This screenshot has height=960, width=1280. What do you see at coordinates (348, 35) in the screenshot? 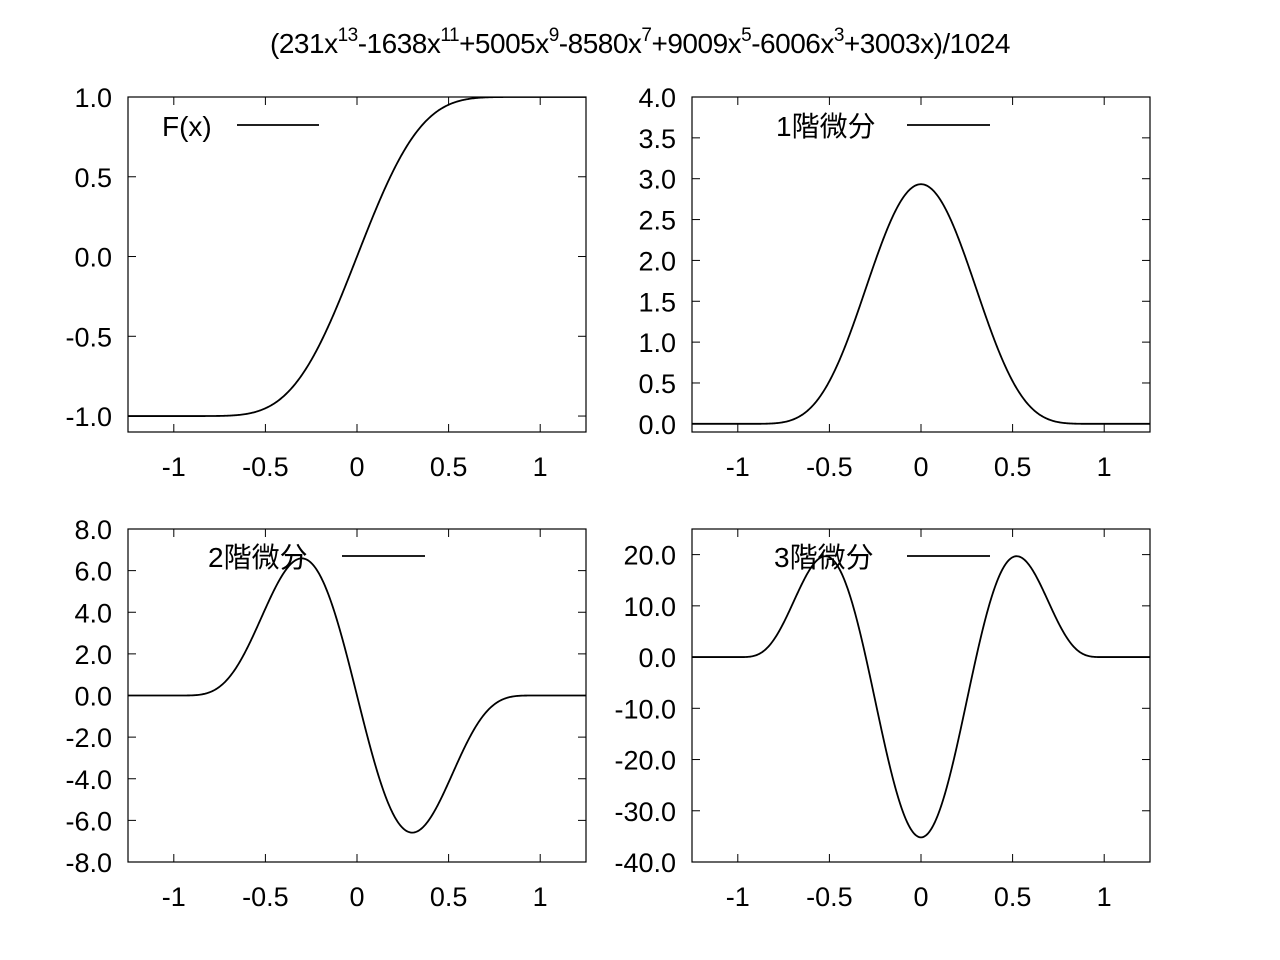
I see `title-exponent: 13` at bounding box center [348, 35].